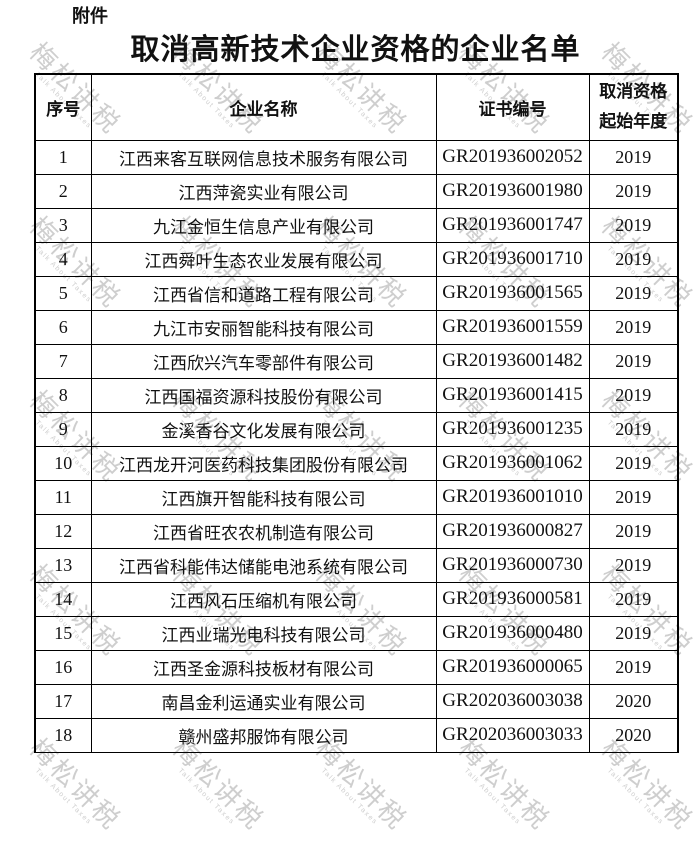 The height and width of the screenshot is (843, 700). I want to click on company-name-cell: 南昌金利运通实业有限公司, so click(263, 701).